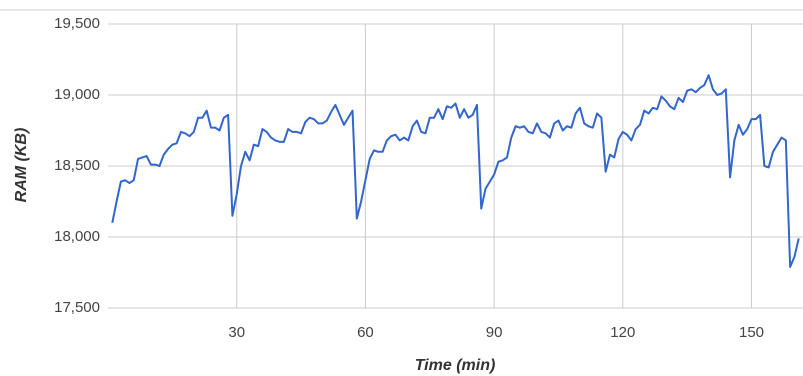  What do you see at coordinates (494, 332) in the screenshot?
I see `x-tick-label: 90` at bounding box center [494, 332].